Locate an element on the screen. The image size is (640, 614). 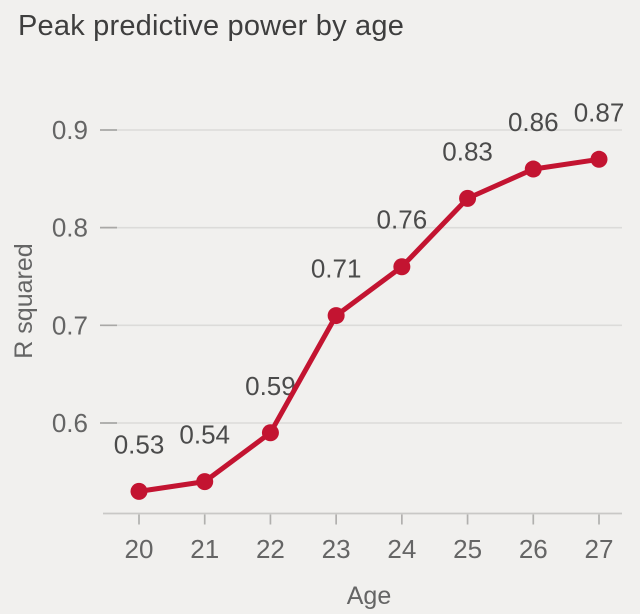
data-point-label: 0.86 is located at coordinates (533, 122).